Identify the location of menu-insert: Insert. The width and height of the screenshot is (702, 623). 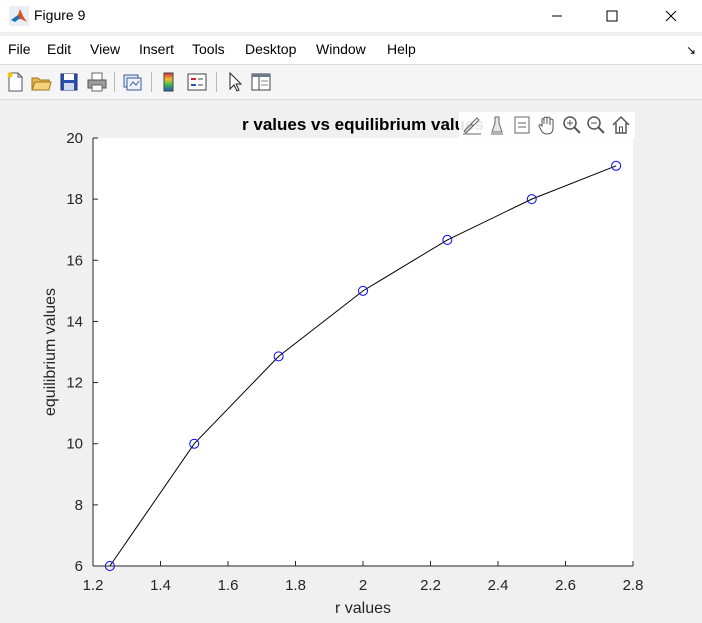
(157, 49).